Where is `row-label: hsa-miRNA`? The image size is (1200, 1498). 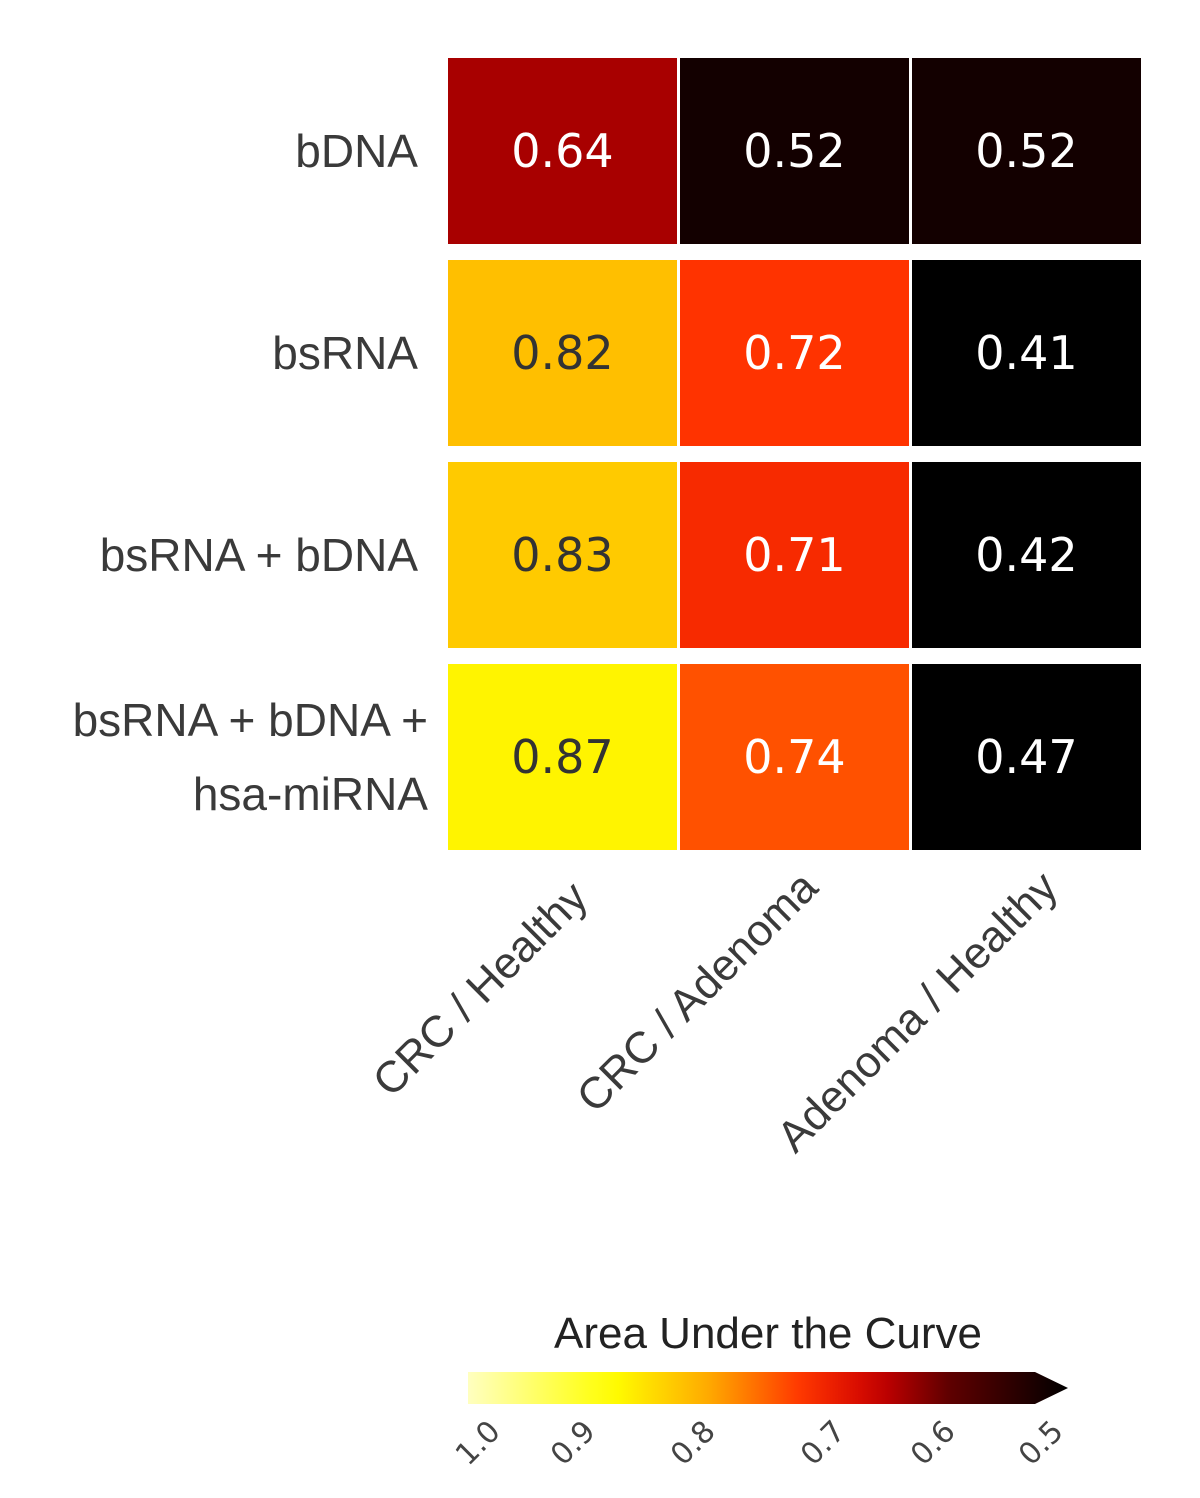 row-label: hsa-miRNA is located at coordinates (310, 794).